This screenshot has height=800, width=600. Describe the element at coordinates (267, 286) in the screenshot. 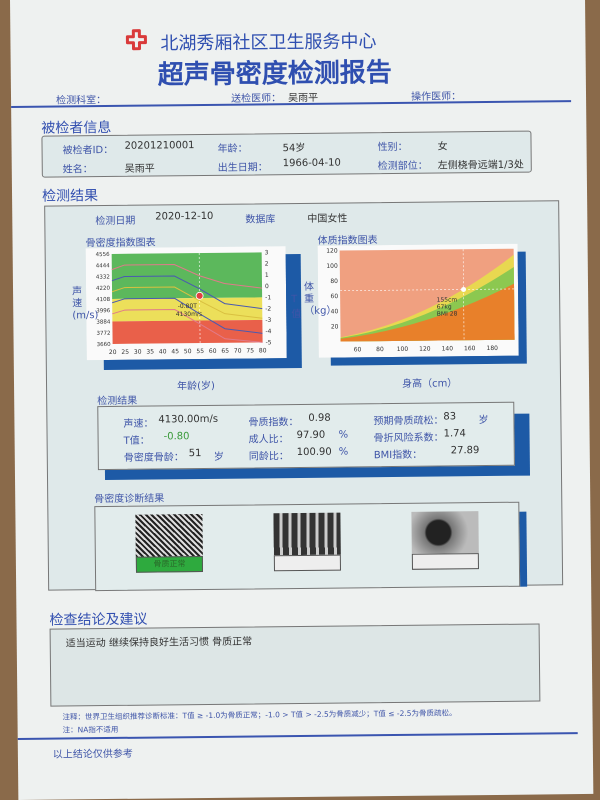

I see `y2-tick: 0` at that location.